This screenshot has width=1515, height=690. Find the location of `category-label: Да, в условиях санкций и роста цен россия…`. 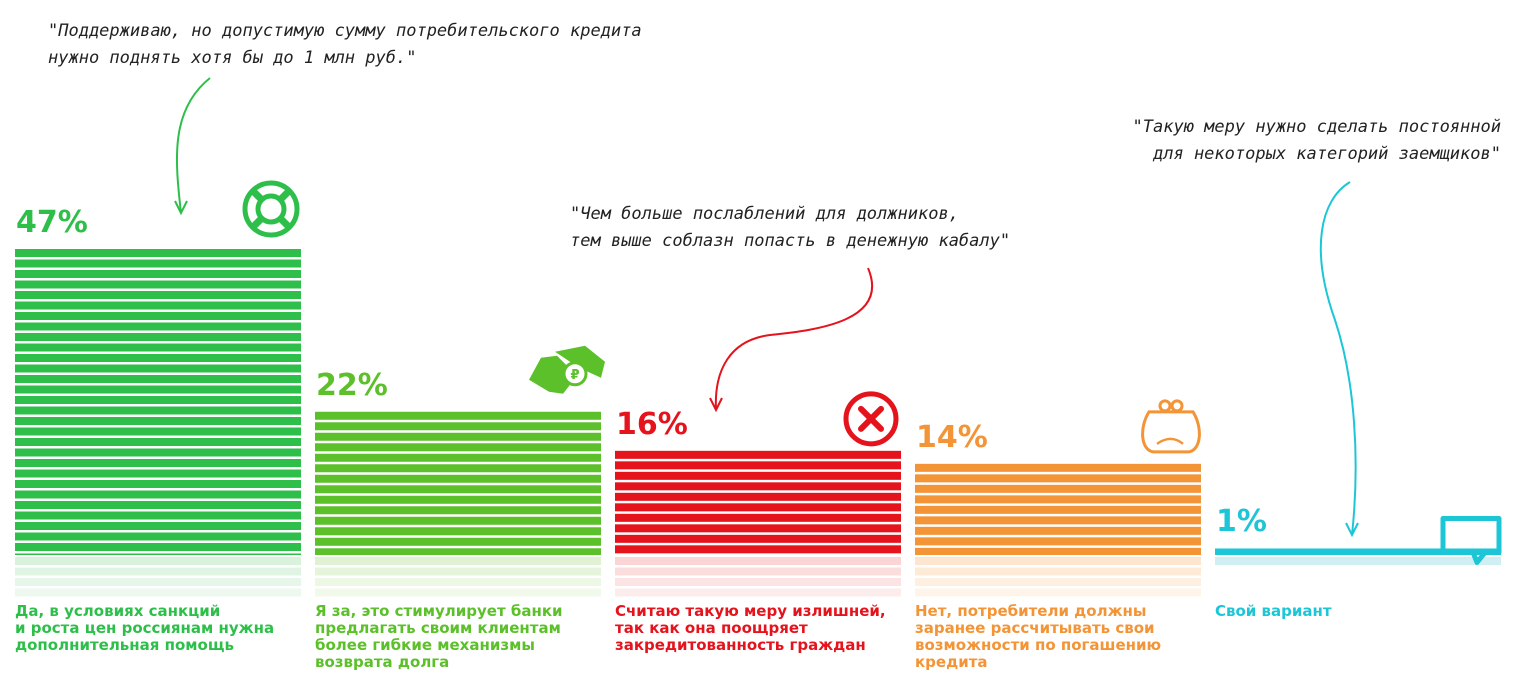

category-label: Да, в условиях санкций и роста цен россия… is located at coordinates (145, 628).